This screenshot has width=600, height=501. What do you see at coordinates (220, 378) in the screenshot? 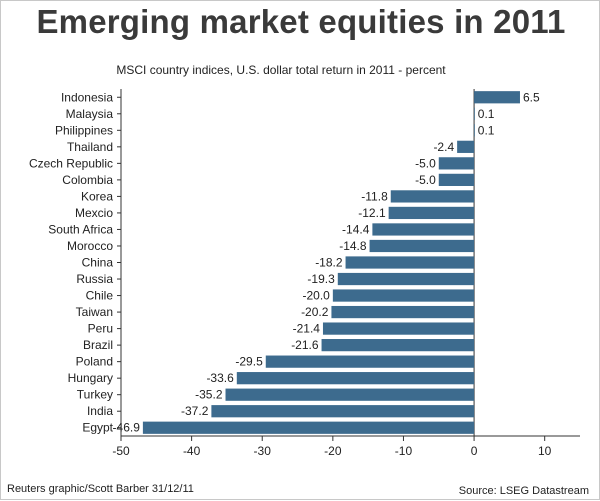
I see `value-label: -33.6` at bounding box center [220, 378].